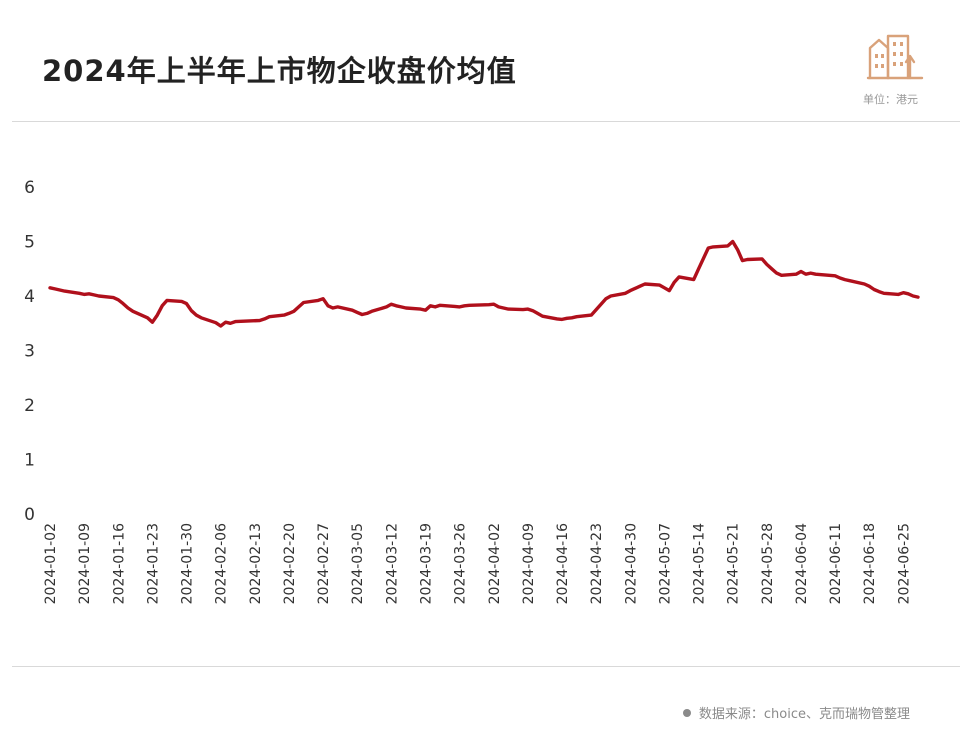  Describe the element at coordinates (686, 712) in the screenshot. I see `bullet-dot` at that location.